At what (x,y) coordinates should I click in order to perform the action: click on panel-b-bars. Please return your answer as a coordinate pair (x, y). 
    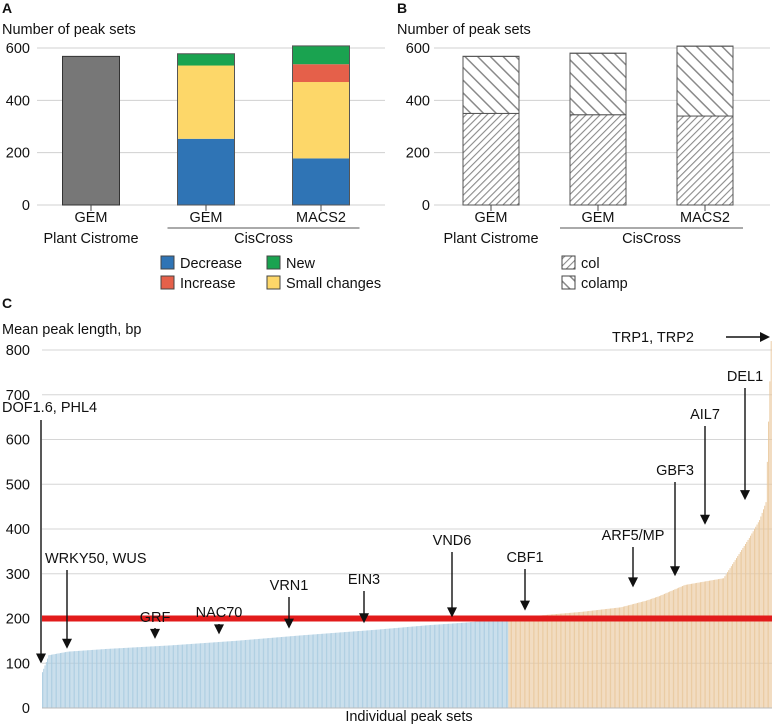
    Looking at the image, I should click on (598, 125).